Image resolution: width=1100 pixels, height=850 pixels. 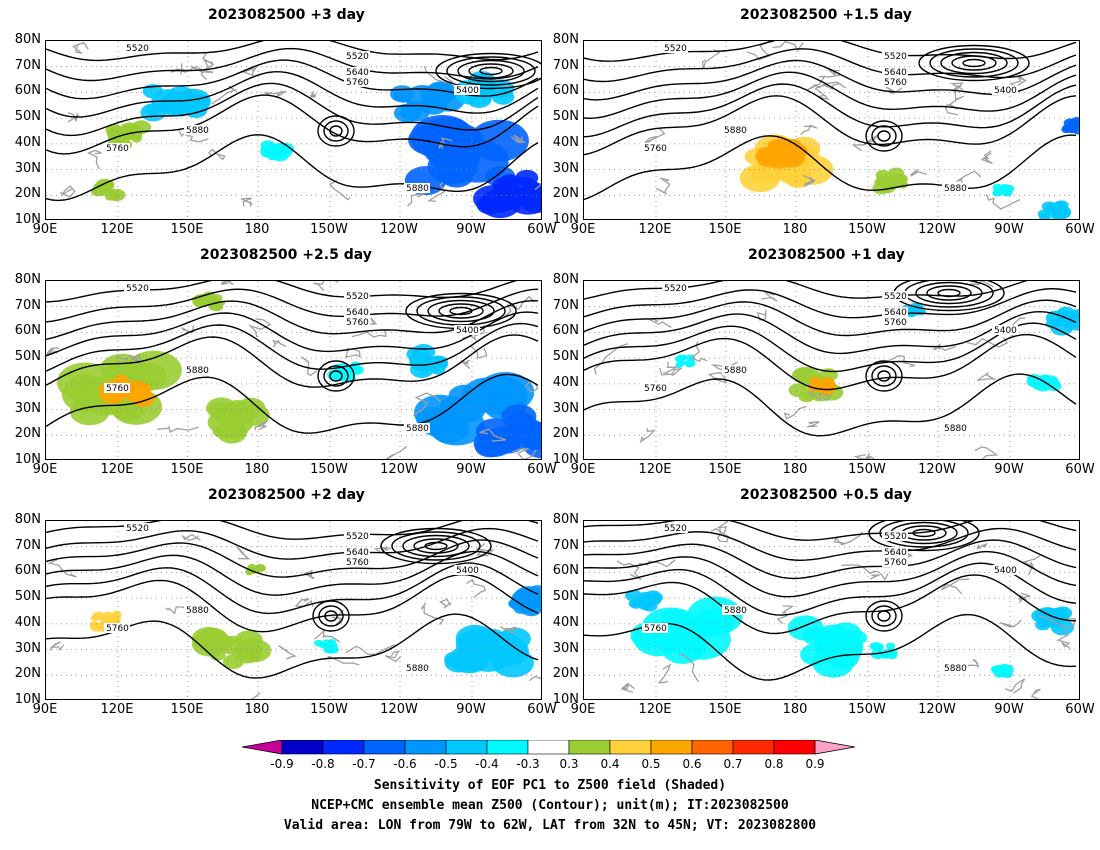 I want to click on lat-tick-label: 70N, so click(x=27, y=65).